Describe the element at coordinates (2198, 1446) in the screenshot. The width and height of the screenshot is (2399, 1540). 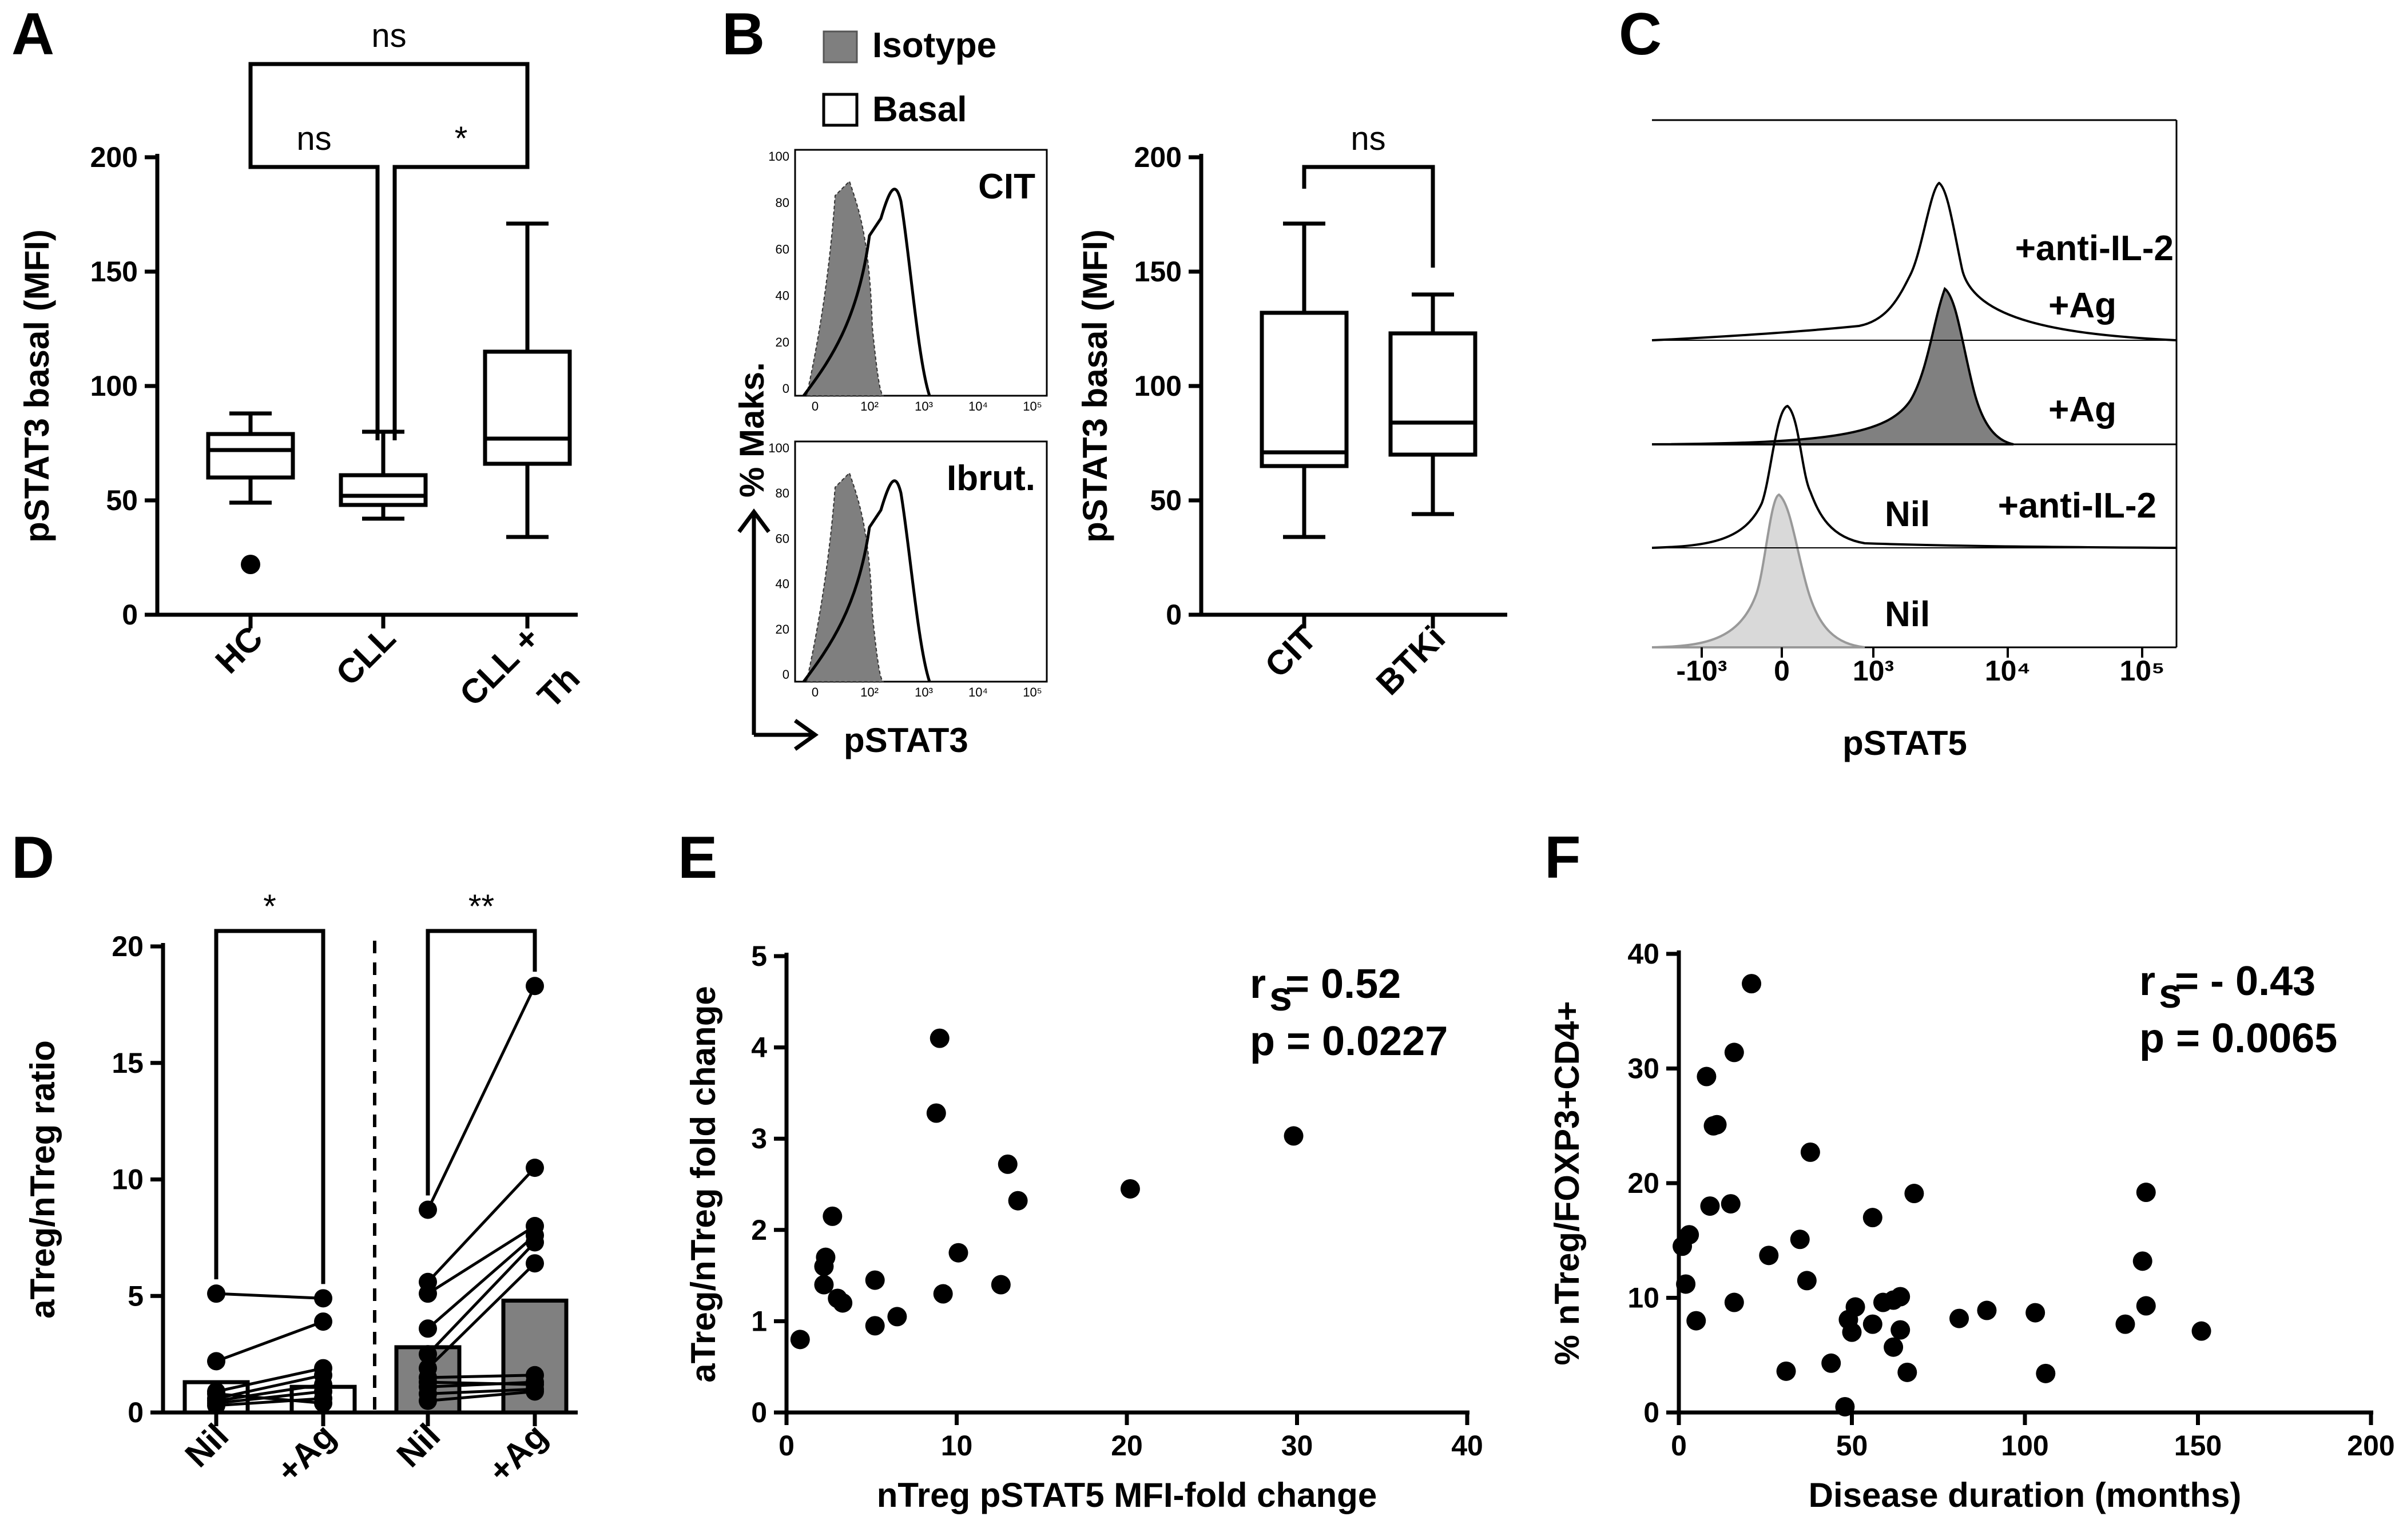
I see `x-tick-label: 150` at that location.